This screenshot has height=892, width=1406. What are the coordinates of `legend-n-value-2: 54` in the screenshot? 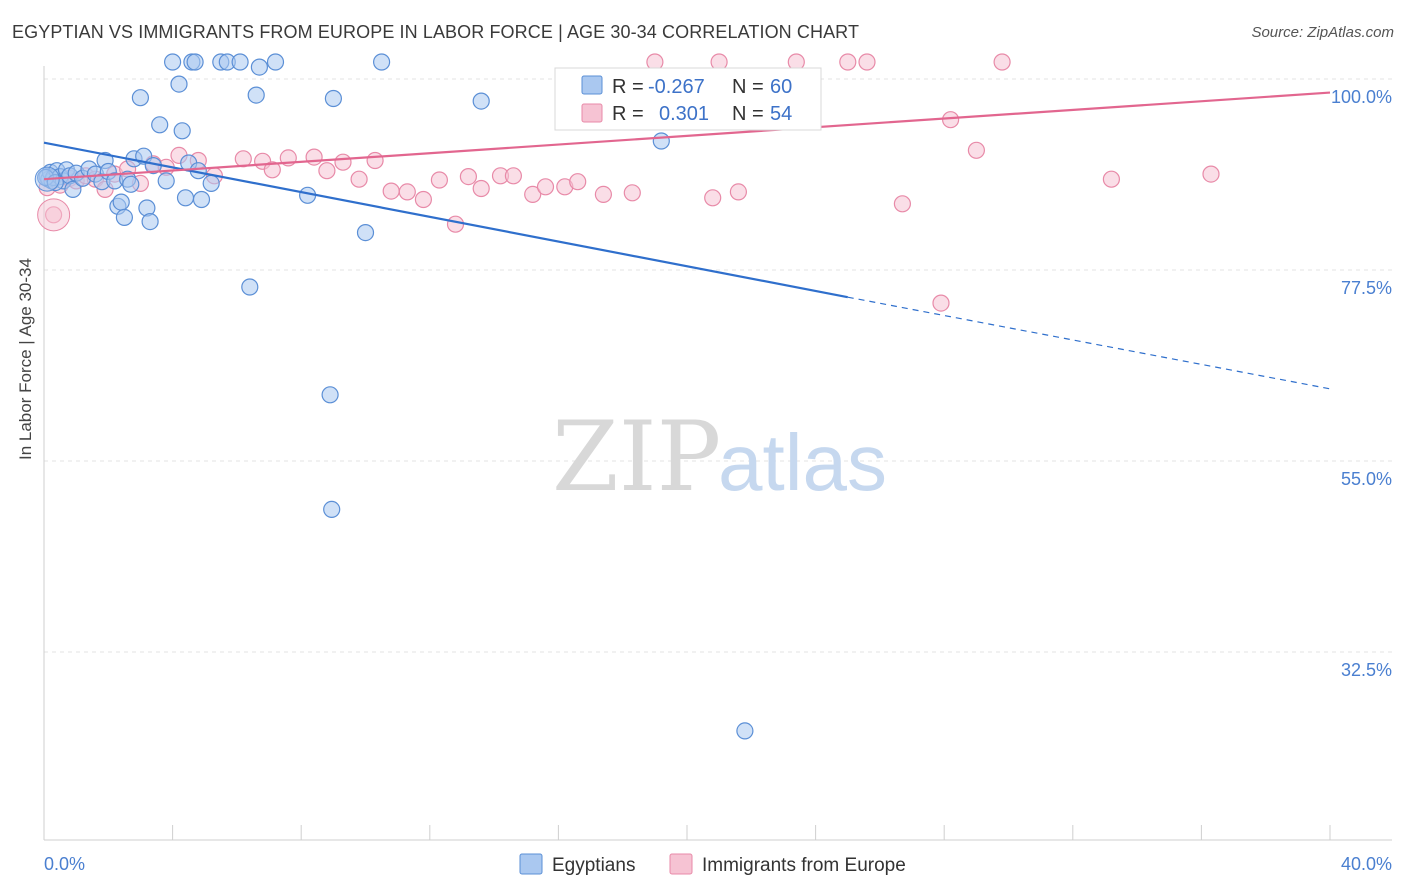 It's located at (781, 114).